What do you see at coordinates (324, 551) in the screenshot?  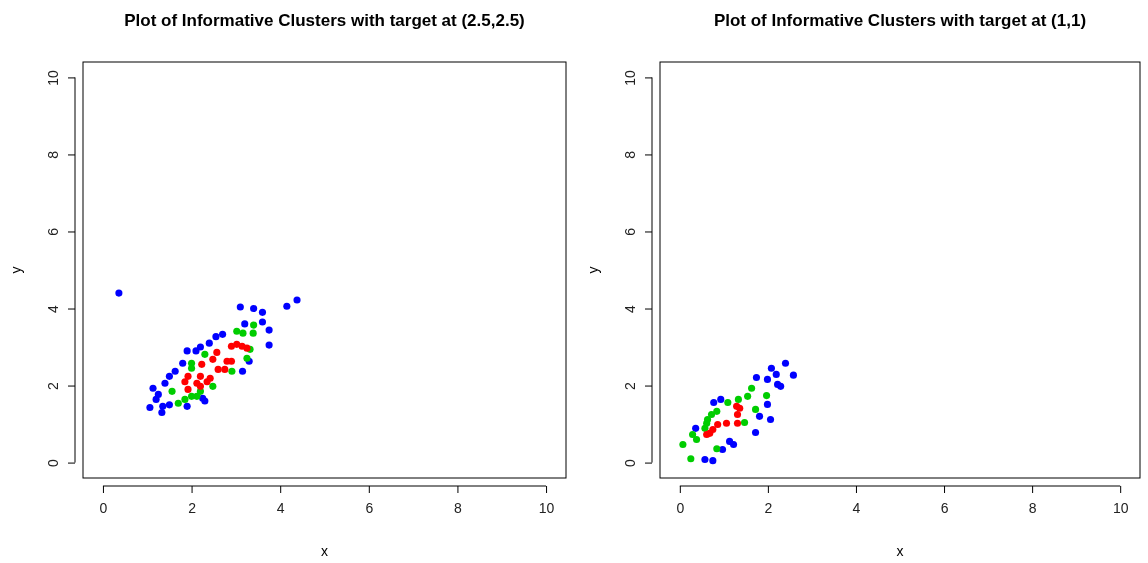 I see `x-axis-title: x` at bounding box center [324, 551].